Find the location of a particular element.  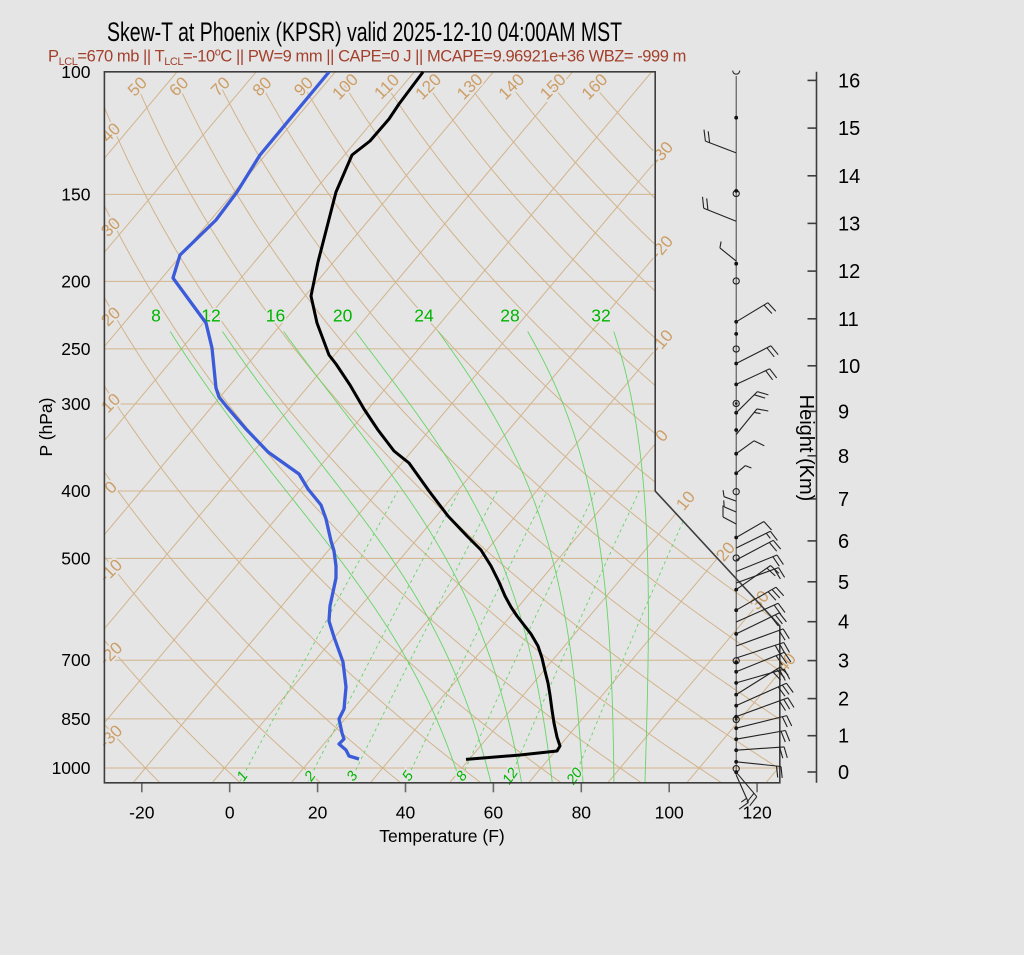

svg-text: 4 is located at coordinates (843, 623).